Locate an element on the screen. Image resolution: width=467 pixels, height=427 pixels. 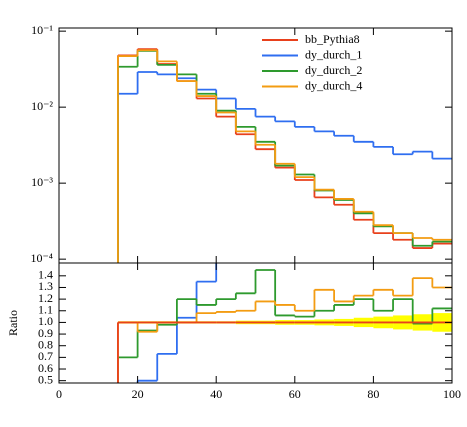
legend-label: dy_durch_2 is located at coordinates (333, 70).